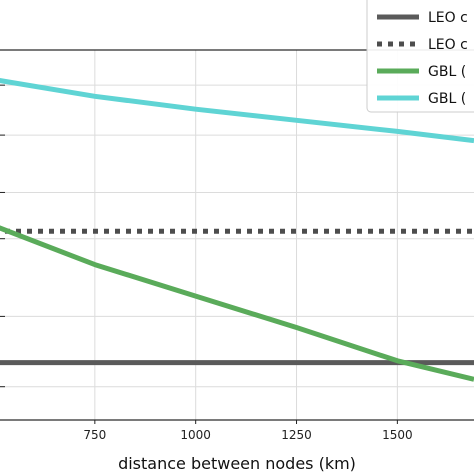 The image size is (474, 474). I want to click on x-tick-label: 750, so click(94, 435).